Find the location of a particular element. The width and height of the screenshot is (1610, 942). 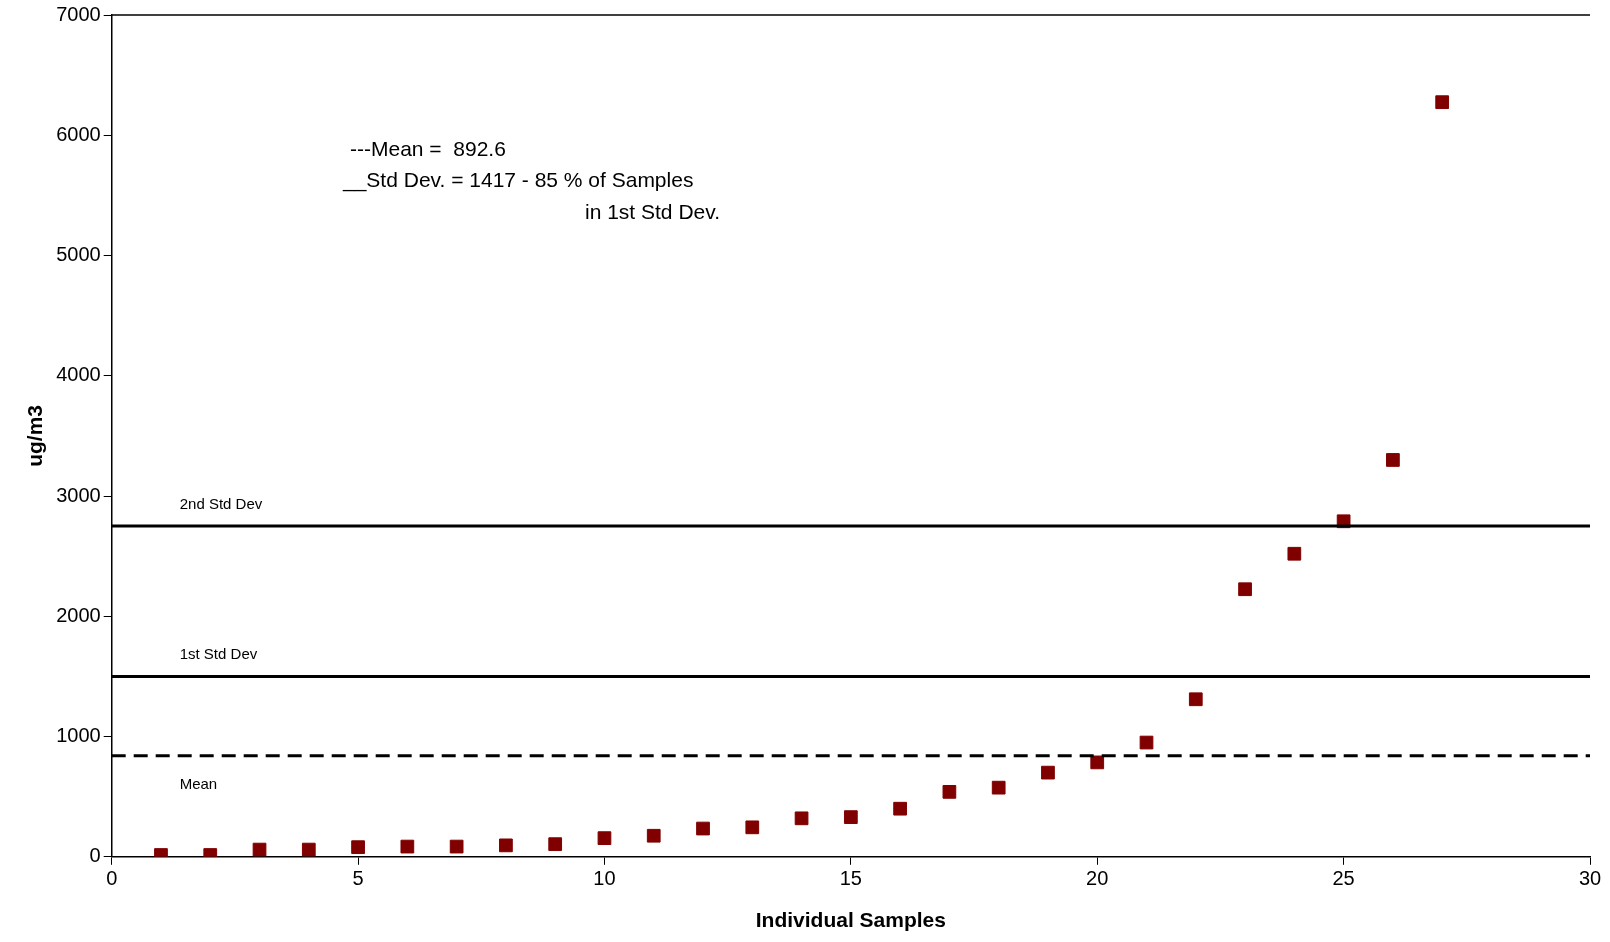

y-tick-label: 4000 is located at coordinates (78, 374).